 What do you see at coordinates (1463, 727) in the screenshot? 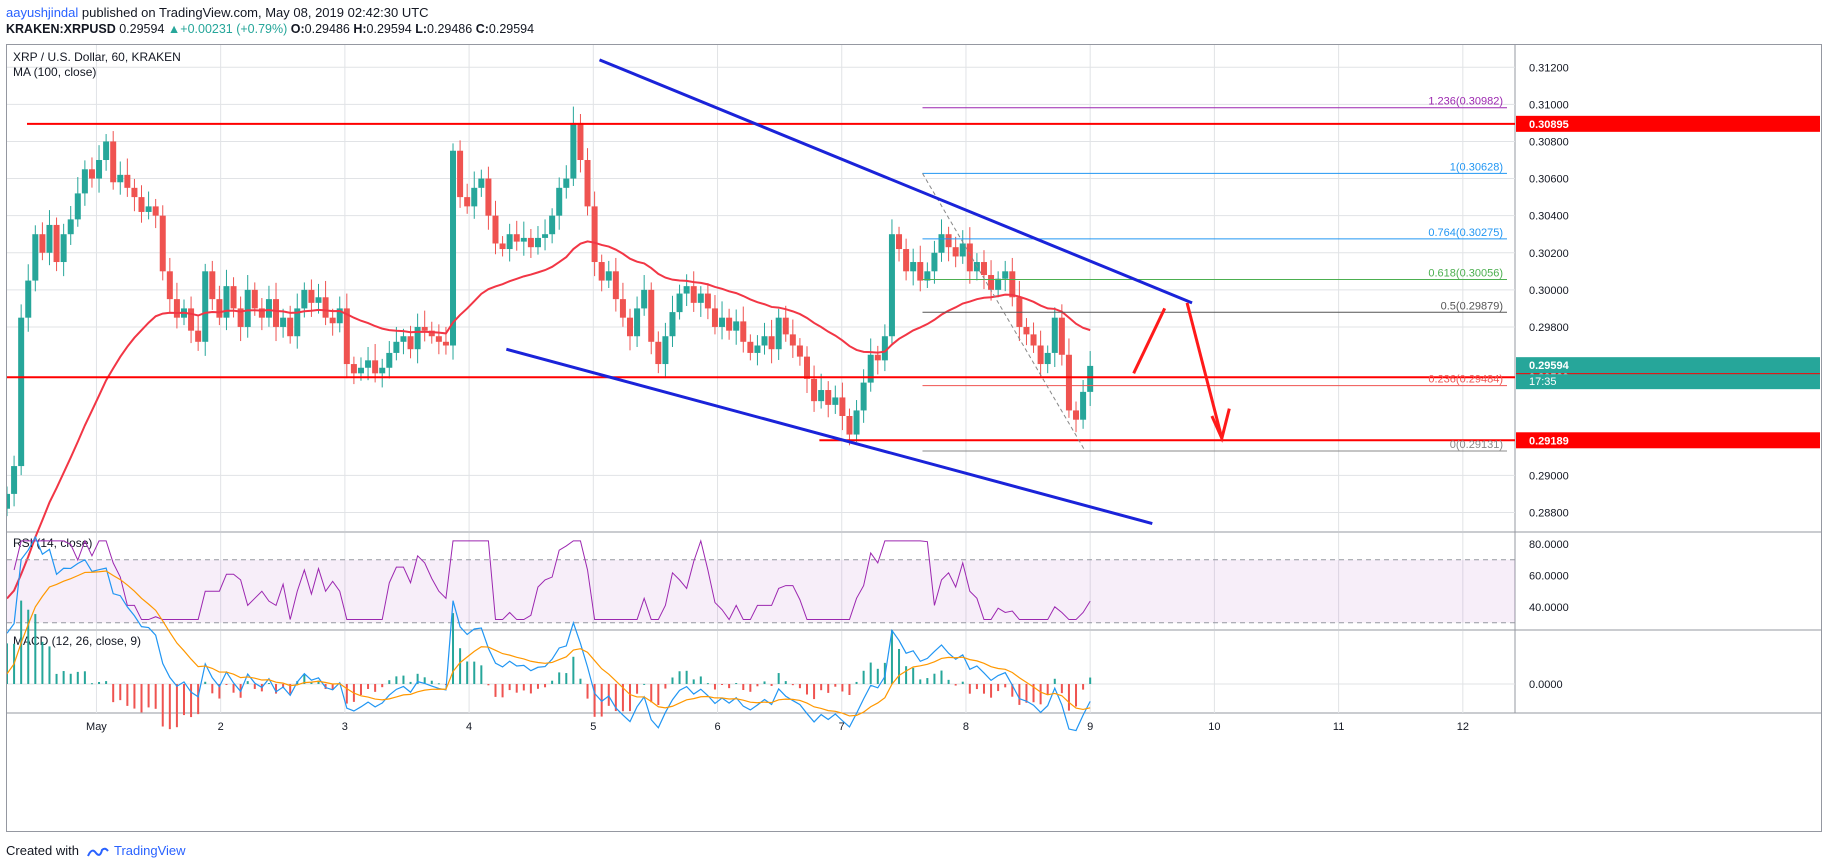
I see `x-tick-label: 12` at bounding box center [1463, 727].